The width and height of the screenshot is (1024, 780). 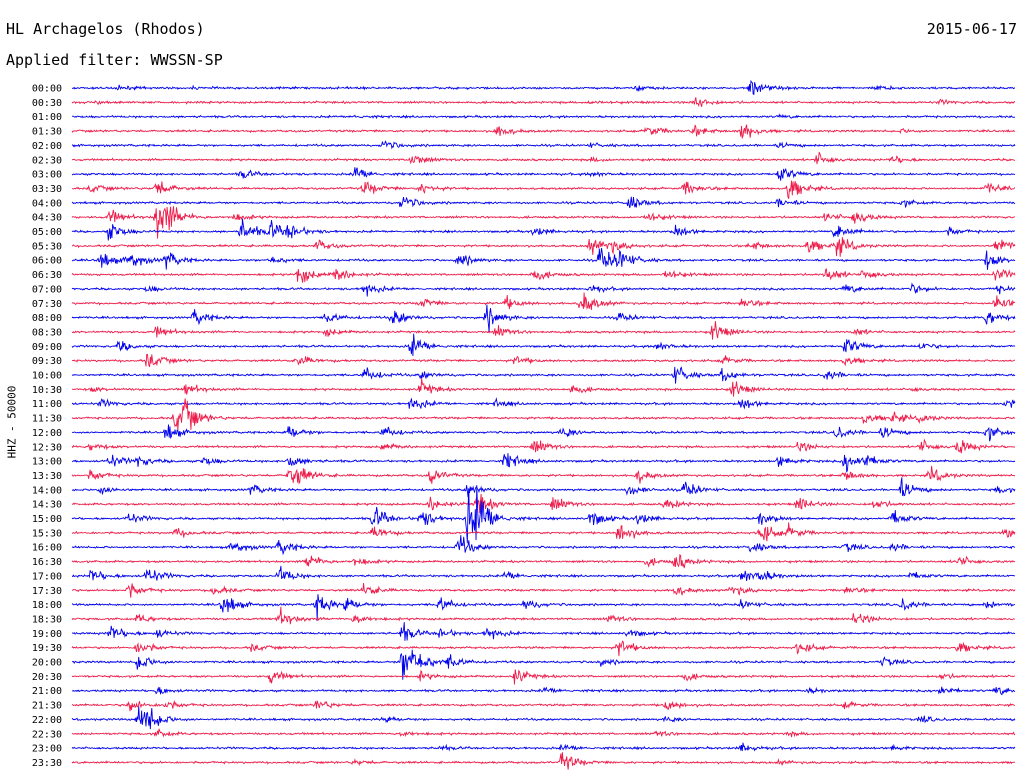 What do you see at coordinates (47, 146) in the screenshot?
I see `time-tick-label: 02:00` at bounding box center [47, 146].